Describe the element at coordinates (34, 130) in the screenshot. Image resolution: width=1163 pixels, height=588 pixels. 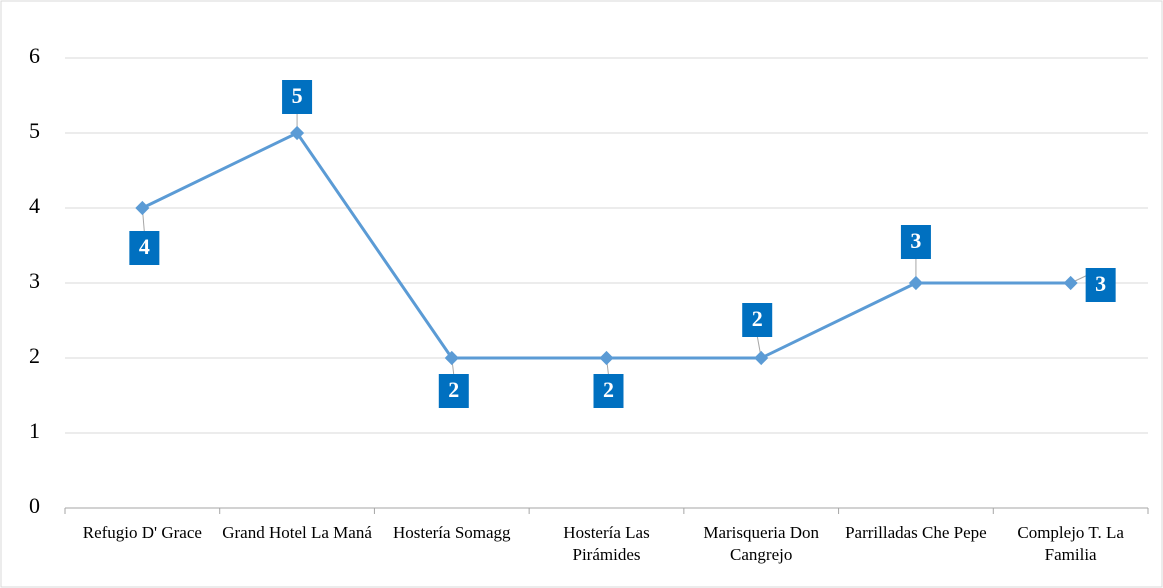
I see `y-tick-label: 5` at that location.